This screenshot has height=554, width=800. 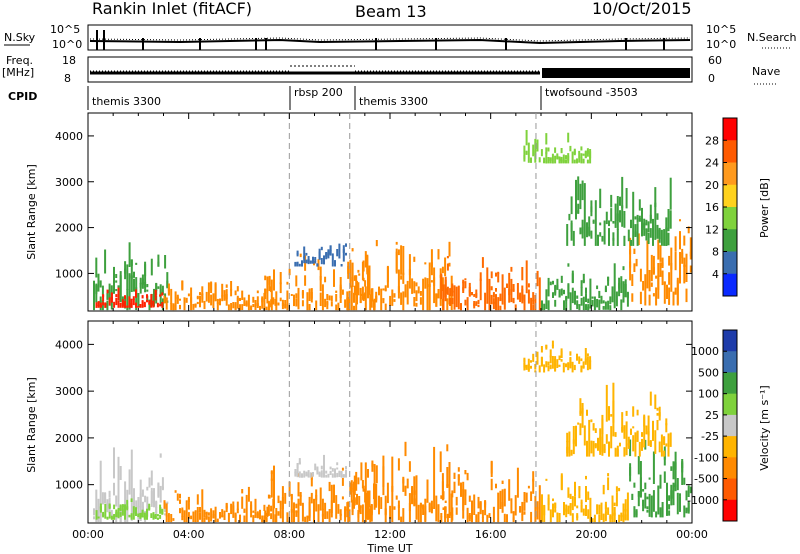 I want to click on power-colorbar: 28 24 20 16 12 8 4, so click(x=721, y=207).